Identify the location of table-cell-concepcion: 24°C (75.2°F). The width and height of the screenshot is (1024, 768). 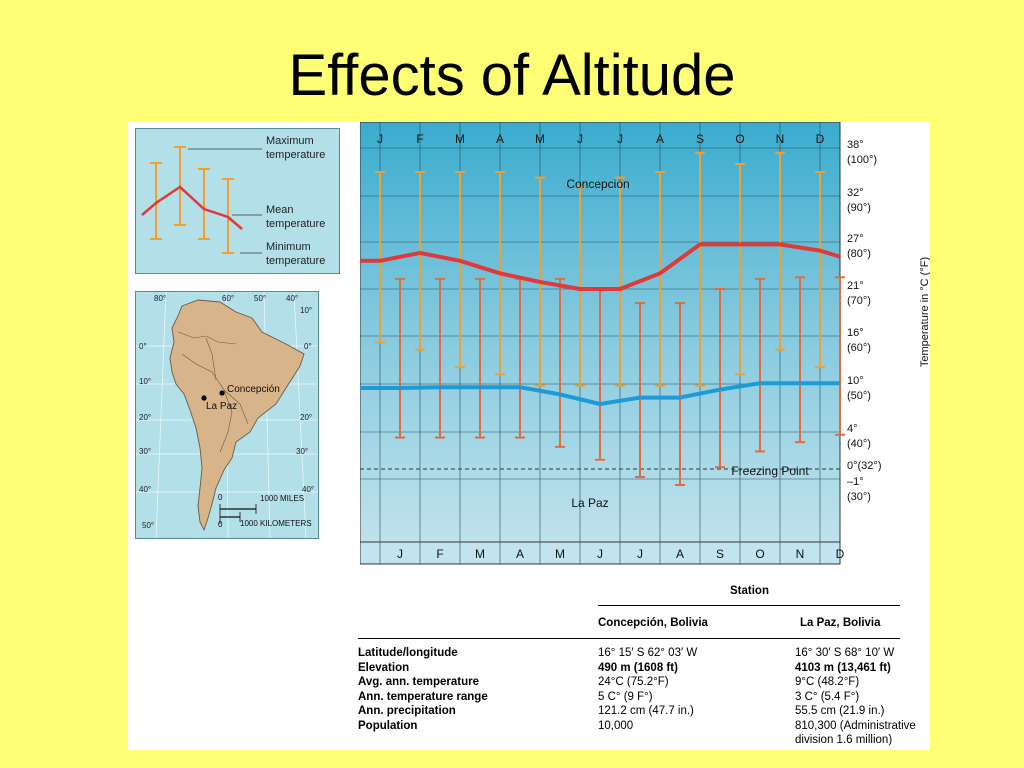
(633, 682).